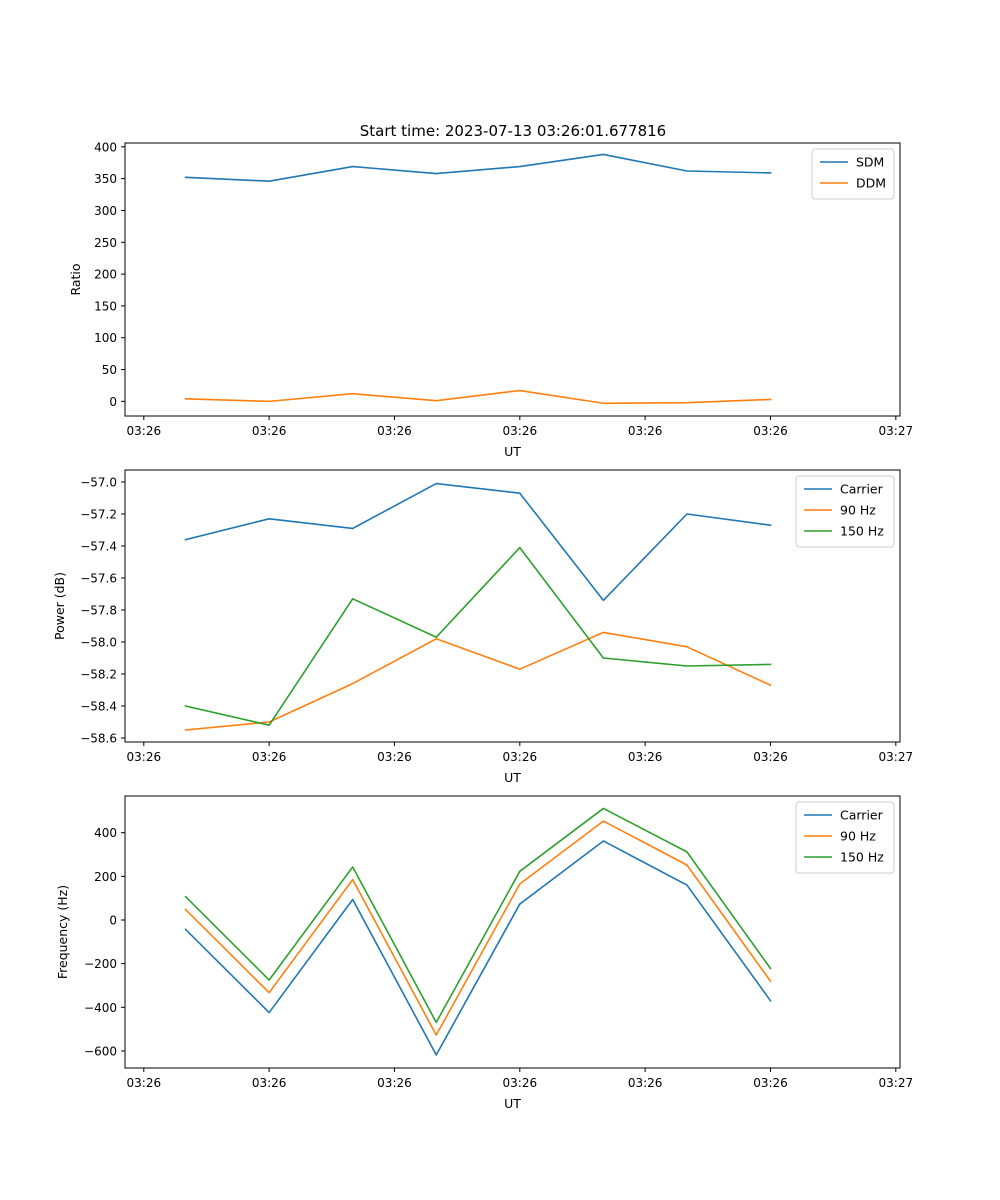 The height and width of the screenshot is (1200, 1000). I want to click on power-legend, so click(845, 511).